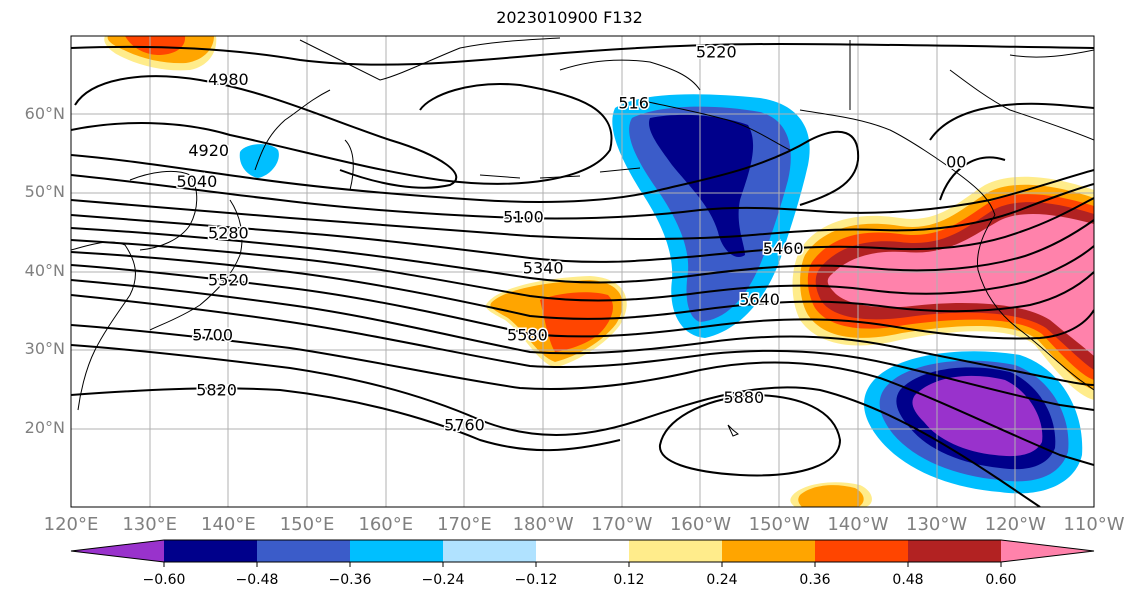 This screenshot has height=601, width=1139. What do you see at coordinates (937, 524) in the screenshot?
I see `longitude-label: 130°W` at bounding box center [937, 524].